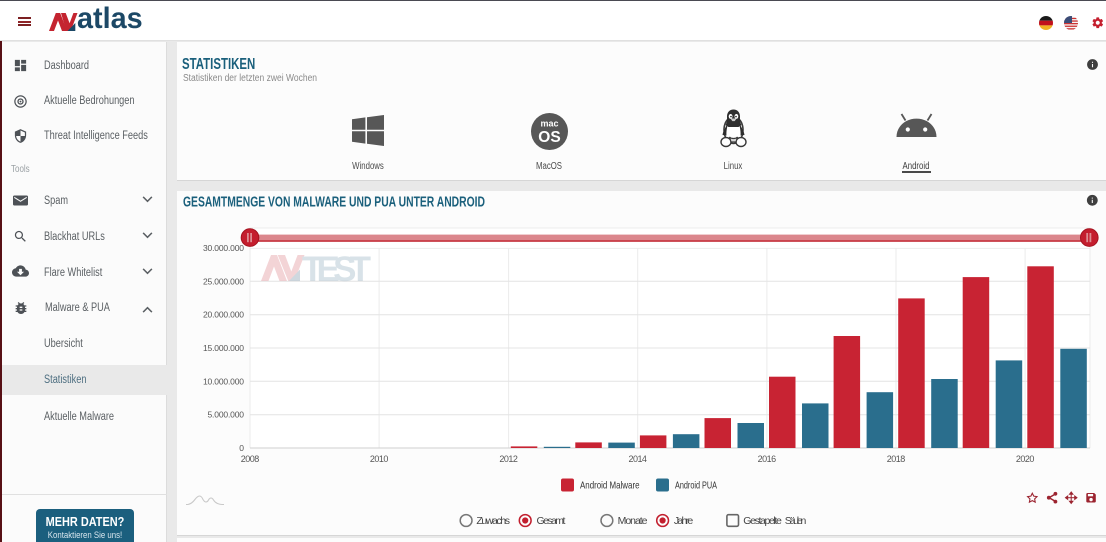  I want to click on svg-text: 2010, so click(379, 459).